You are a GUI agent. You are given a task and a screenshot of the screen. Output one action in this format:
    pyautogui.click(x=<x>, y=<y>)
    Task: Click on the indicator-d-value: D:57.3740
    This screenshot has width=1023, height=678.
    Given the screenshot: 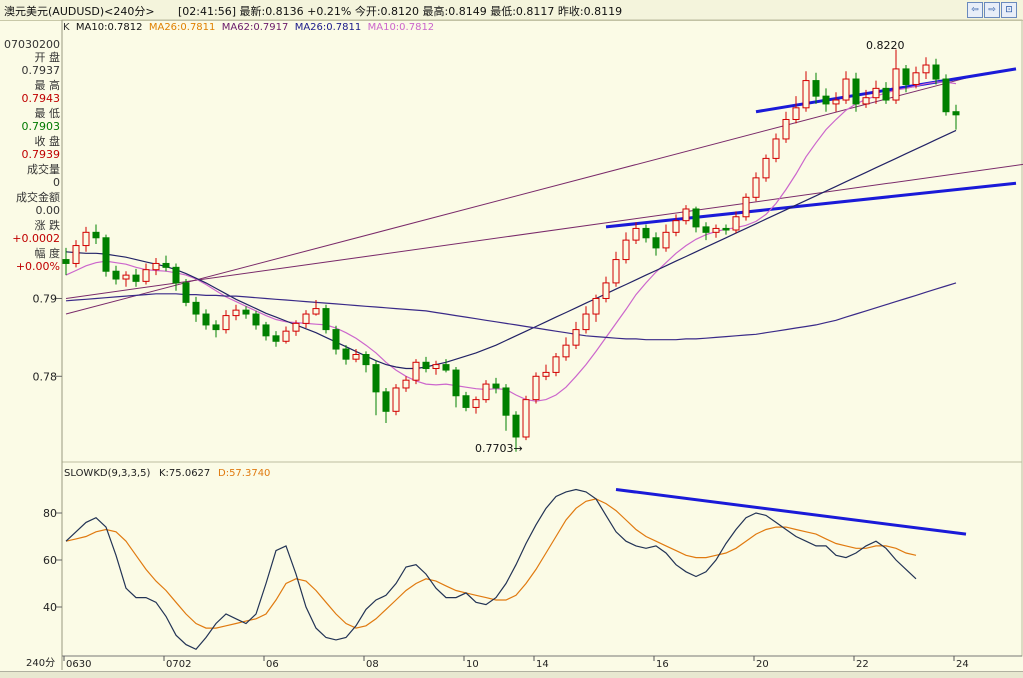 What is the action you would take?
    pyautogui.click(x=244, y=473)
    